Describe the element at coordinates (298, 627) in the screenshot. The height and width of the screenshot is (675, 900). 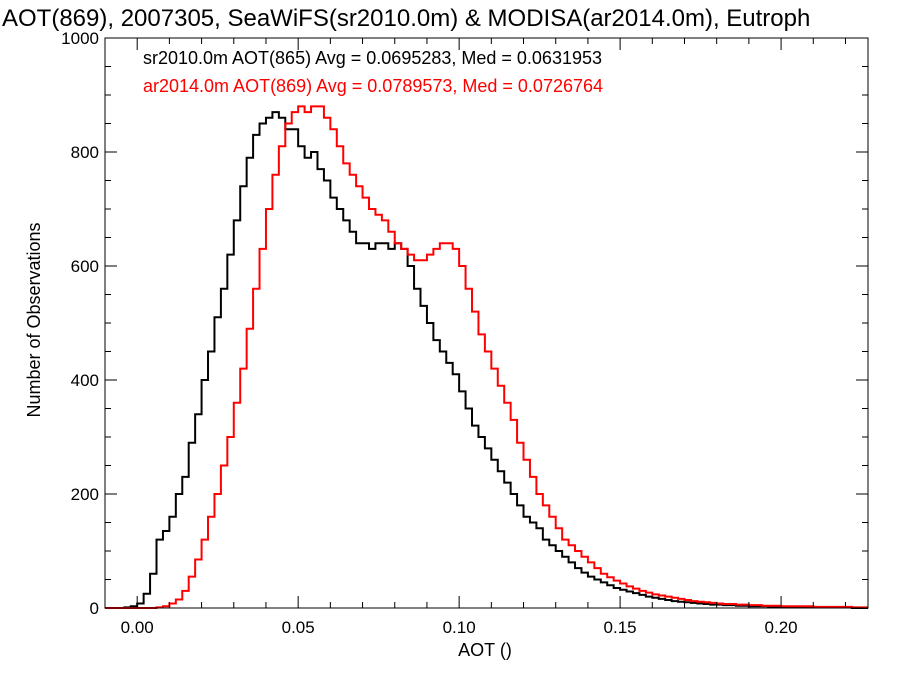
I see `x-tick-label: 0.05` at that location.